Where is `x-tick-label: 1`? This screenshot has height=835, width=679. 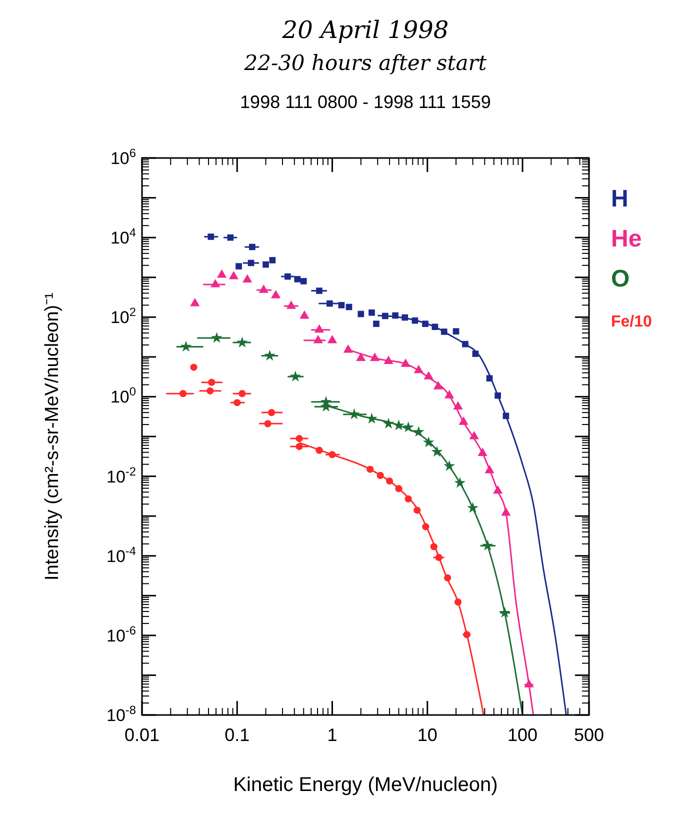
x-tick-label: 1 is located at coordinates (332, 735).